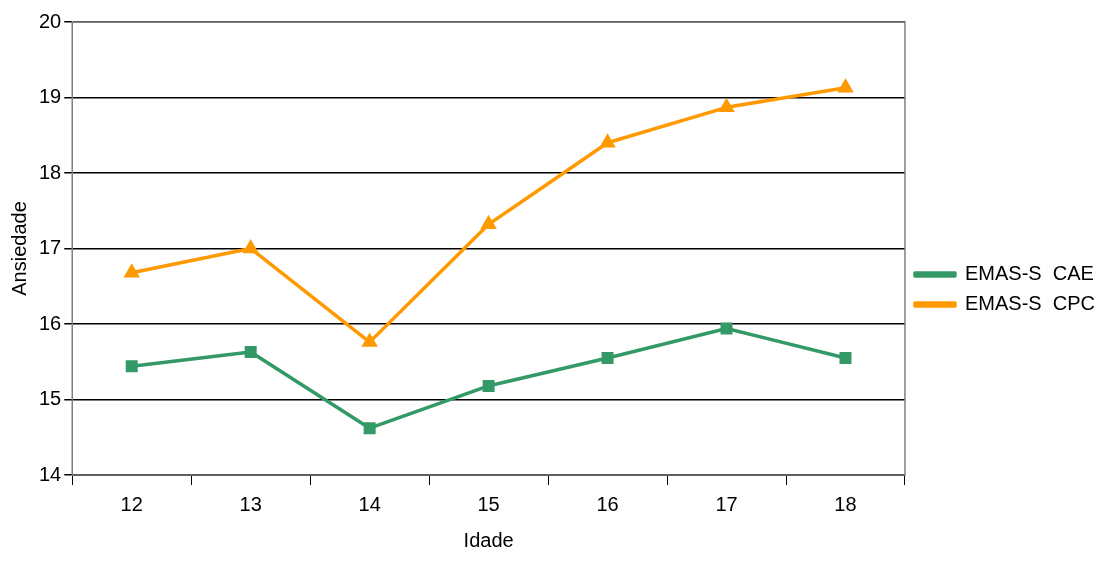 The image size is (1105, 561). What do you see at coordinates (50, 247) in the screenshot?
I see `y-tick-label: 17` at bounding box center [50, 247].